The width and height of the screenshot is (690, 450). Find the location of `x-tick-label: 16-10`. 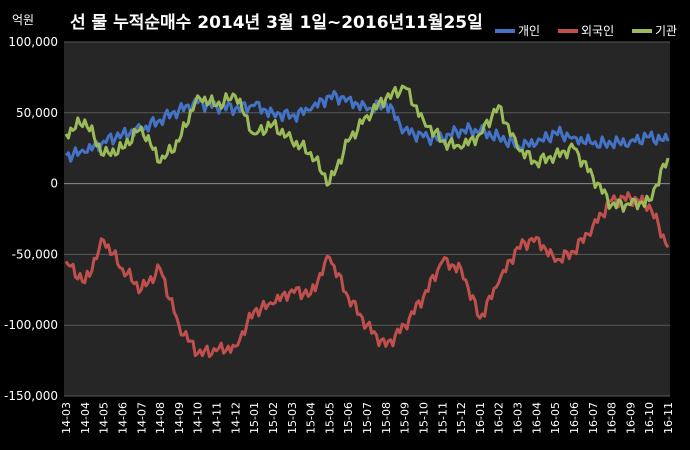

x-tick-label: 16-10 is located at coordinates (649, 418).